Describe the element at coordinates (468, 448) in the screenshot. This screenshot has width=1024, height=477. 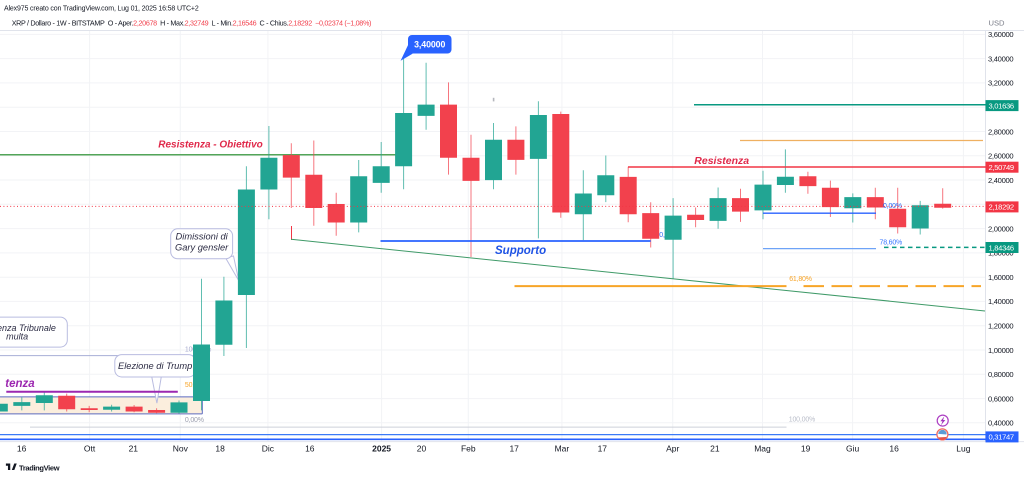
I see `svg-text: Feb` at that location.